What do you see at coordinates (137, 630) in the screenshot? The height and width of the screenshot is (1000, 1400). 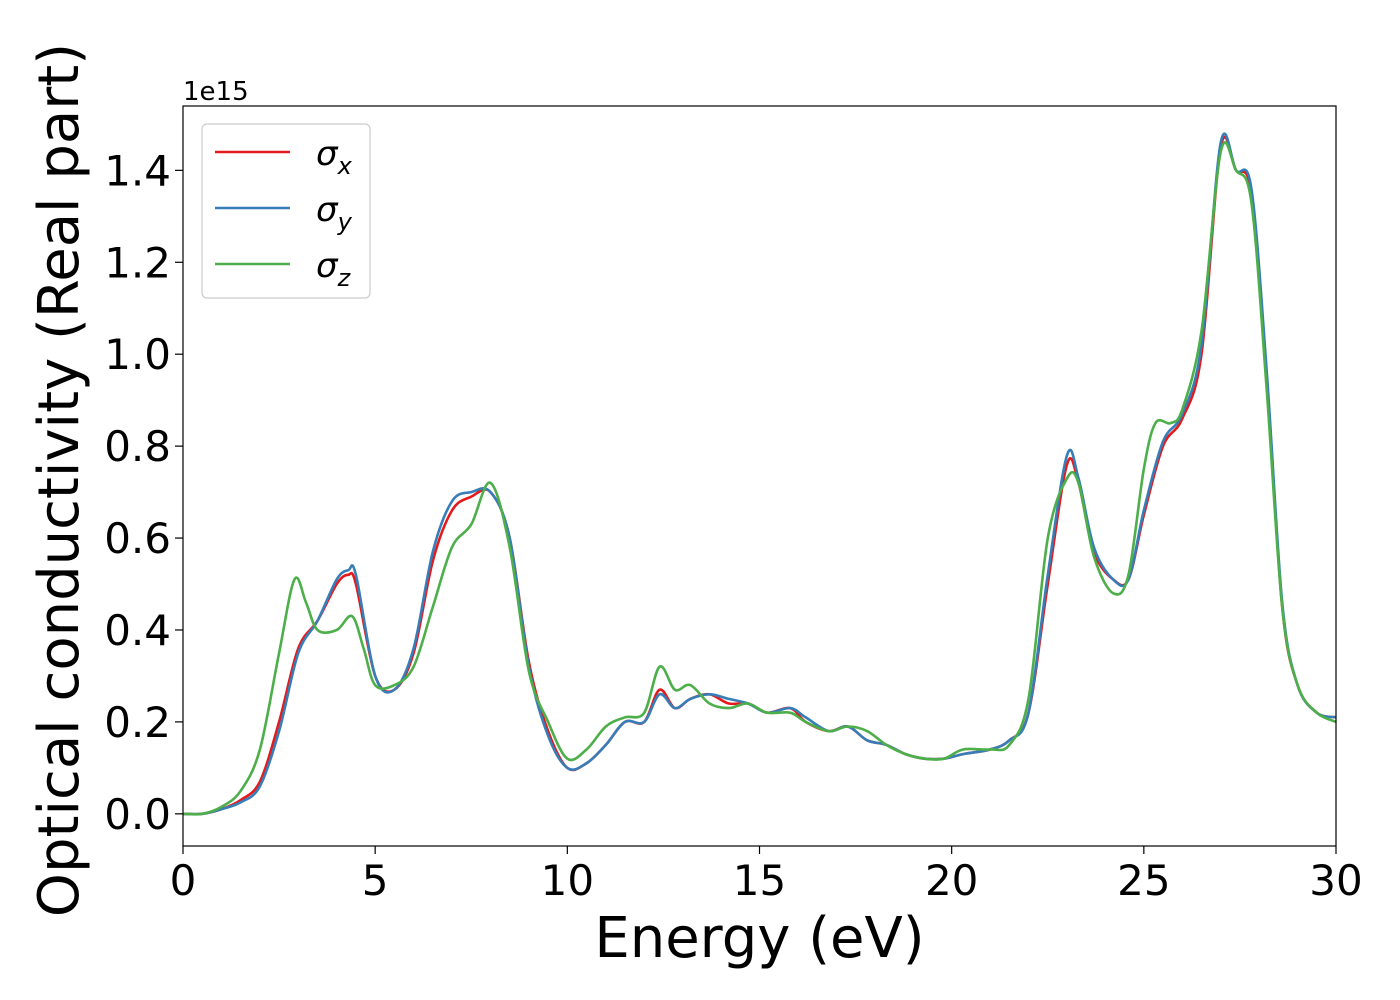 I see `y-tick-label: 0.4` at bounding box center [137, 630].